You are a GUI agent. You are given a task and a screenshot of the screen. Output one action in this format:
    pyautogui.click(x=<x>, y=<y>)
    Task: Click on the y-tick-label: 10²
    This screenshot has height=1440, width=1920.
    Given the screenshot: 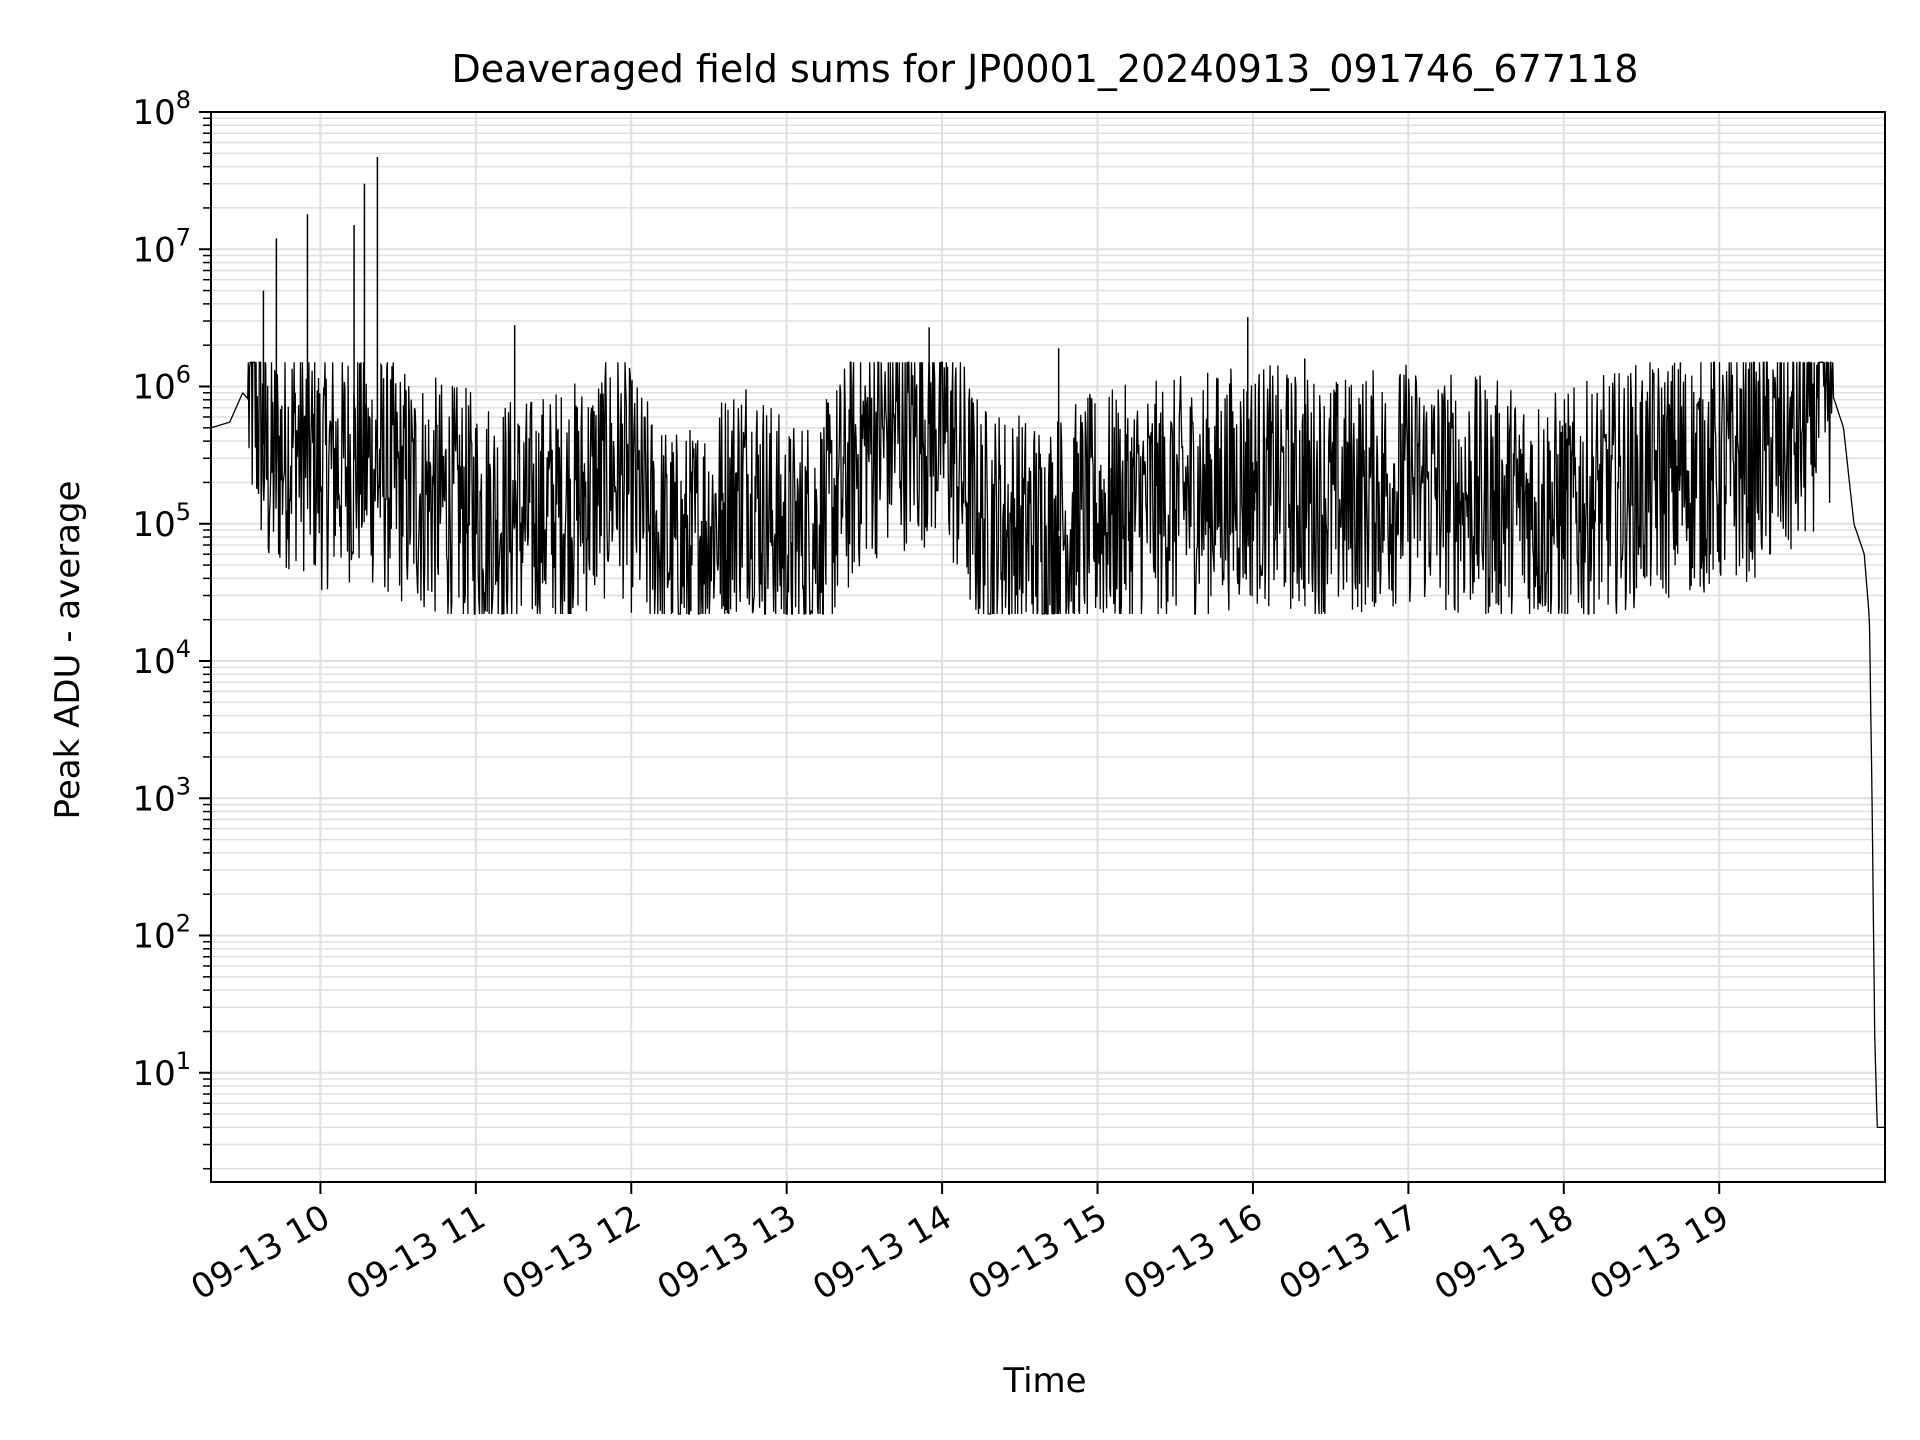 What is the action you would take?
    pyautogui.click(x=161, y=933)
    